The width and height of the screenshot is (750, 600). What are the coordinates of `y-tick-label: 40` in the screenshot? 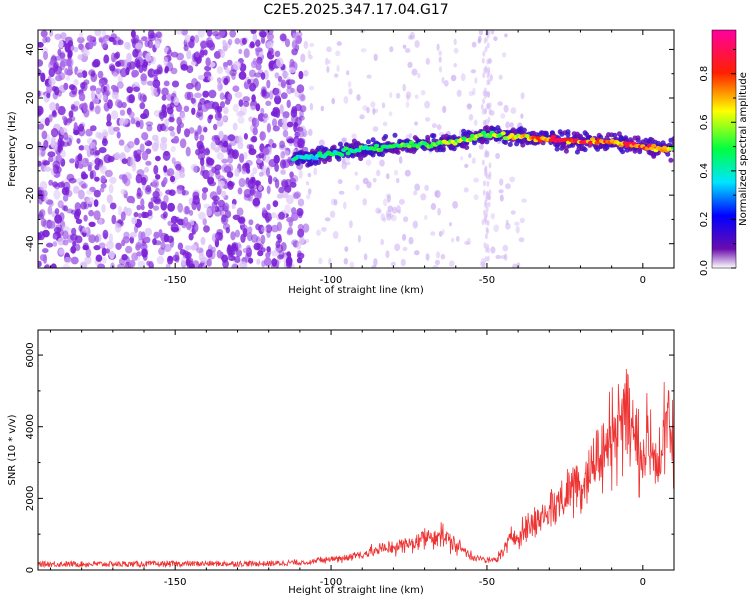 It's located at (30, 49).